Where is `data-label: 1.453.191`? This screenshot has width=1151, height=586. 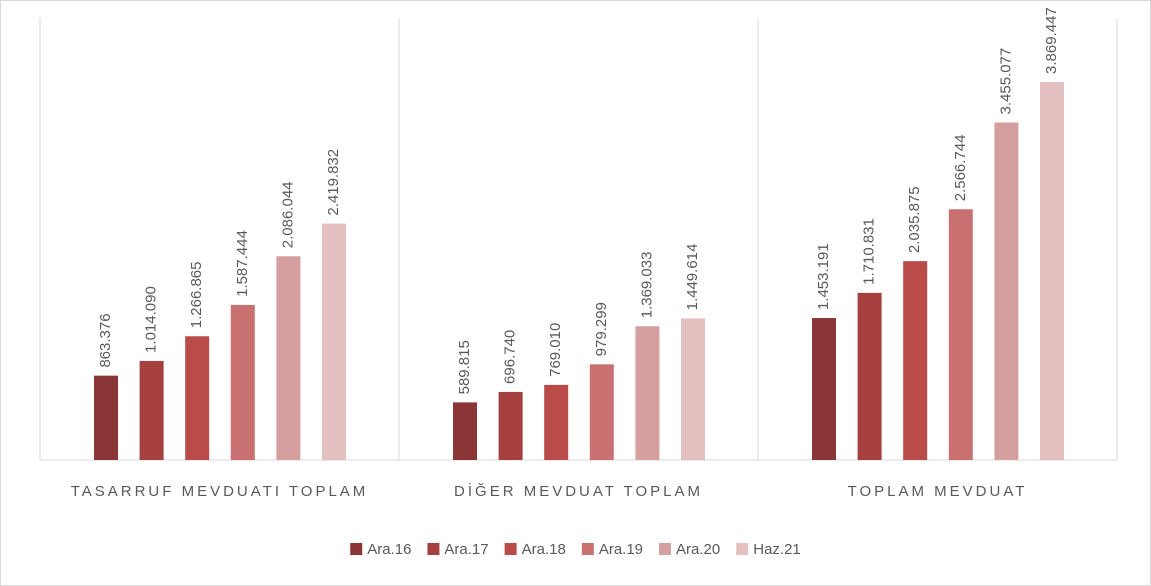
data-label: 1.453.191 is located at coordinates (823, 276).